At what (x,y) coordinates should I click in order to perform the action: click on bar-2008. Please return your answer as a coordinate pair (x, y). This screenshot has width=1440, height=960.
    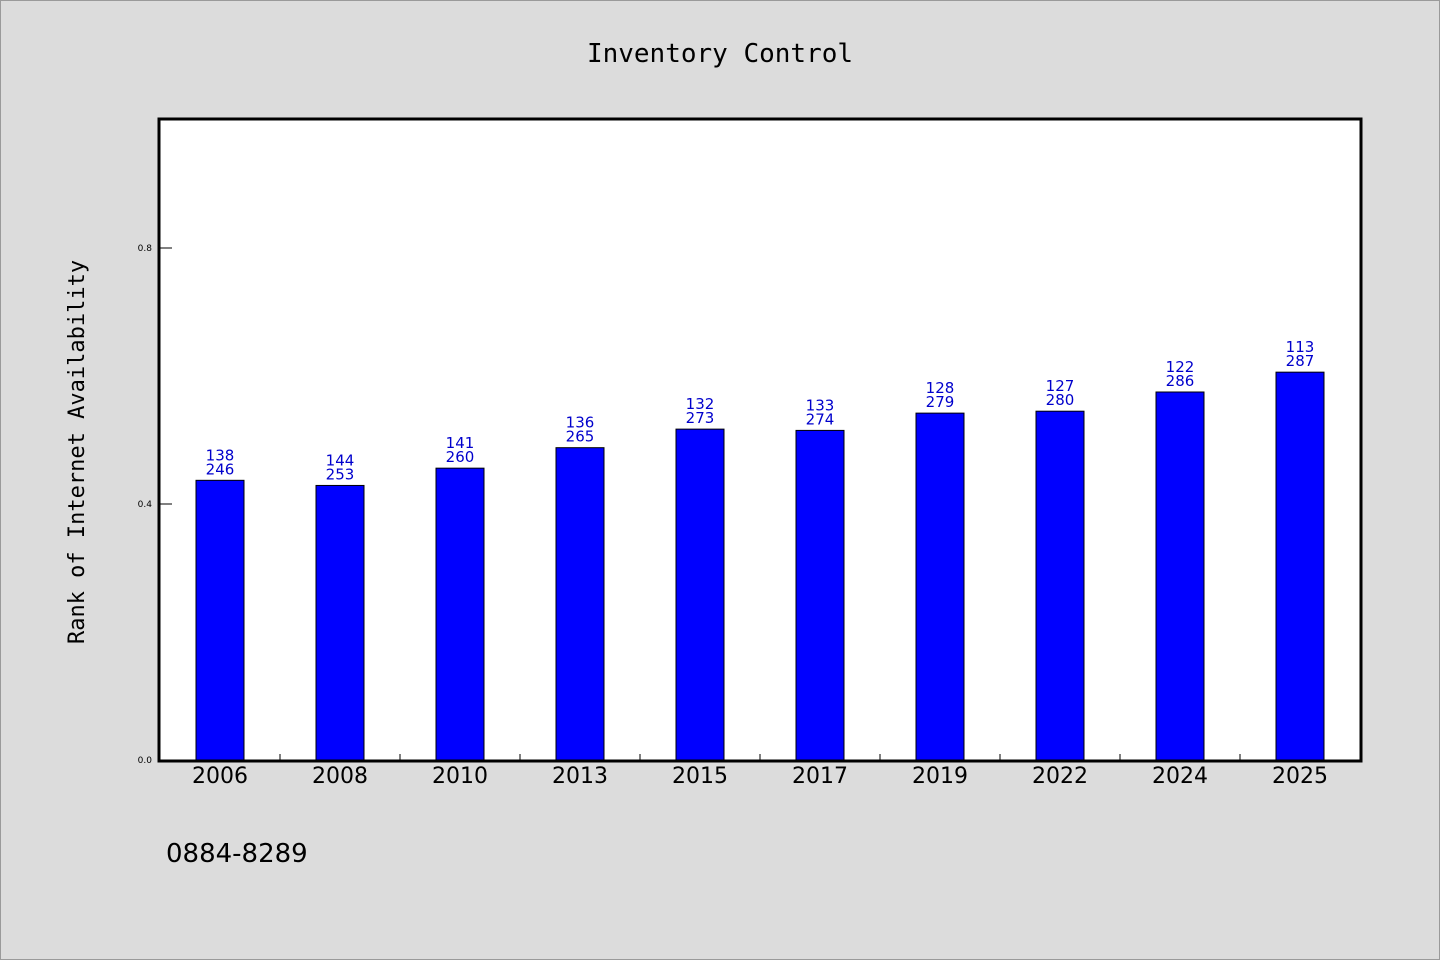
    Looking at the image, I should click on (340, 622).